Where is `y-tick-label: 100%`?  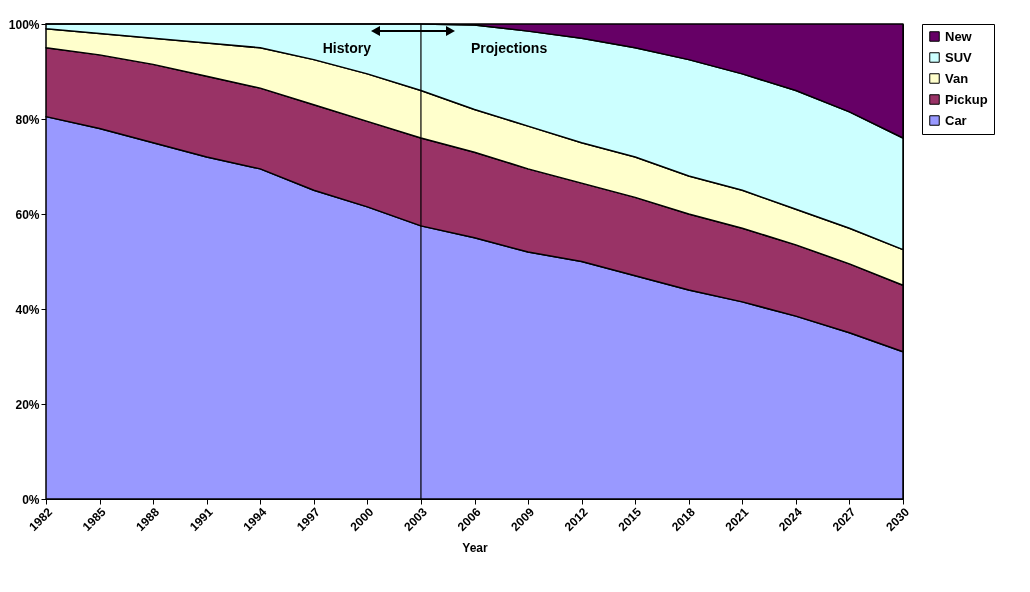 y-tick-label: 100% is located at coordinates (24, 24).